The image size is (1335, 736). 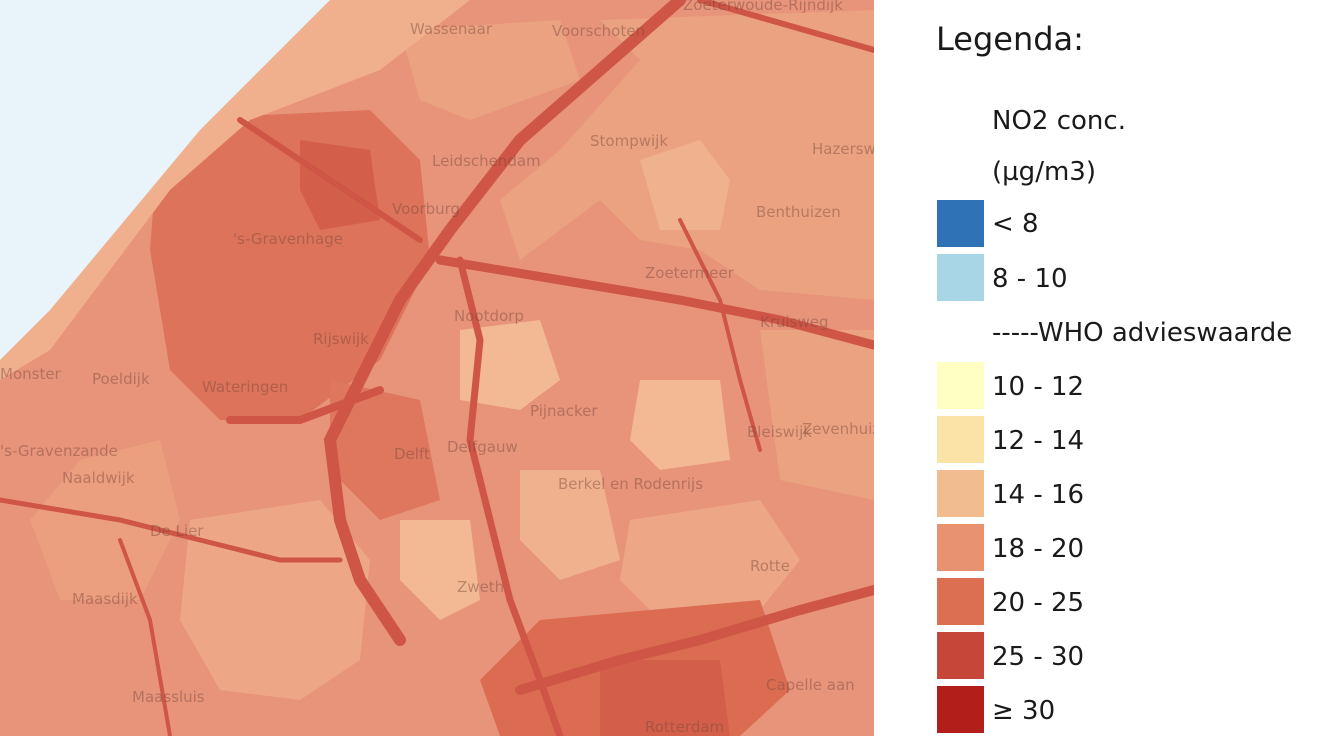 I want to click on place-label: Voorschoten, so click(x=598, y=31).